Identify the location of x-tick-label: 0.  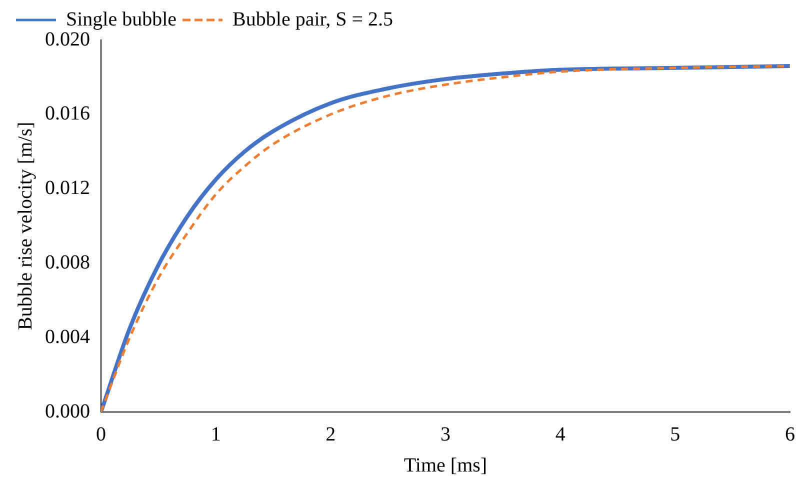
(101, 434).